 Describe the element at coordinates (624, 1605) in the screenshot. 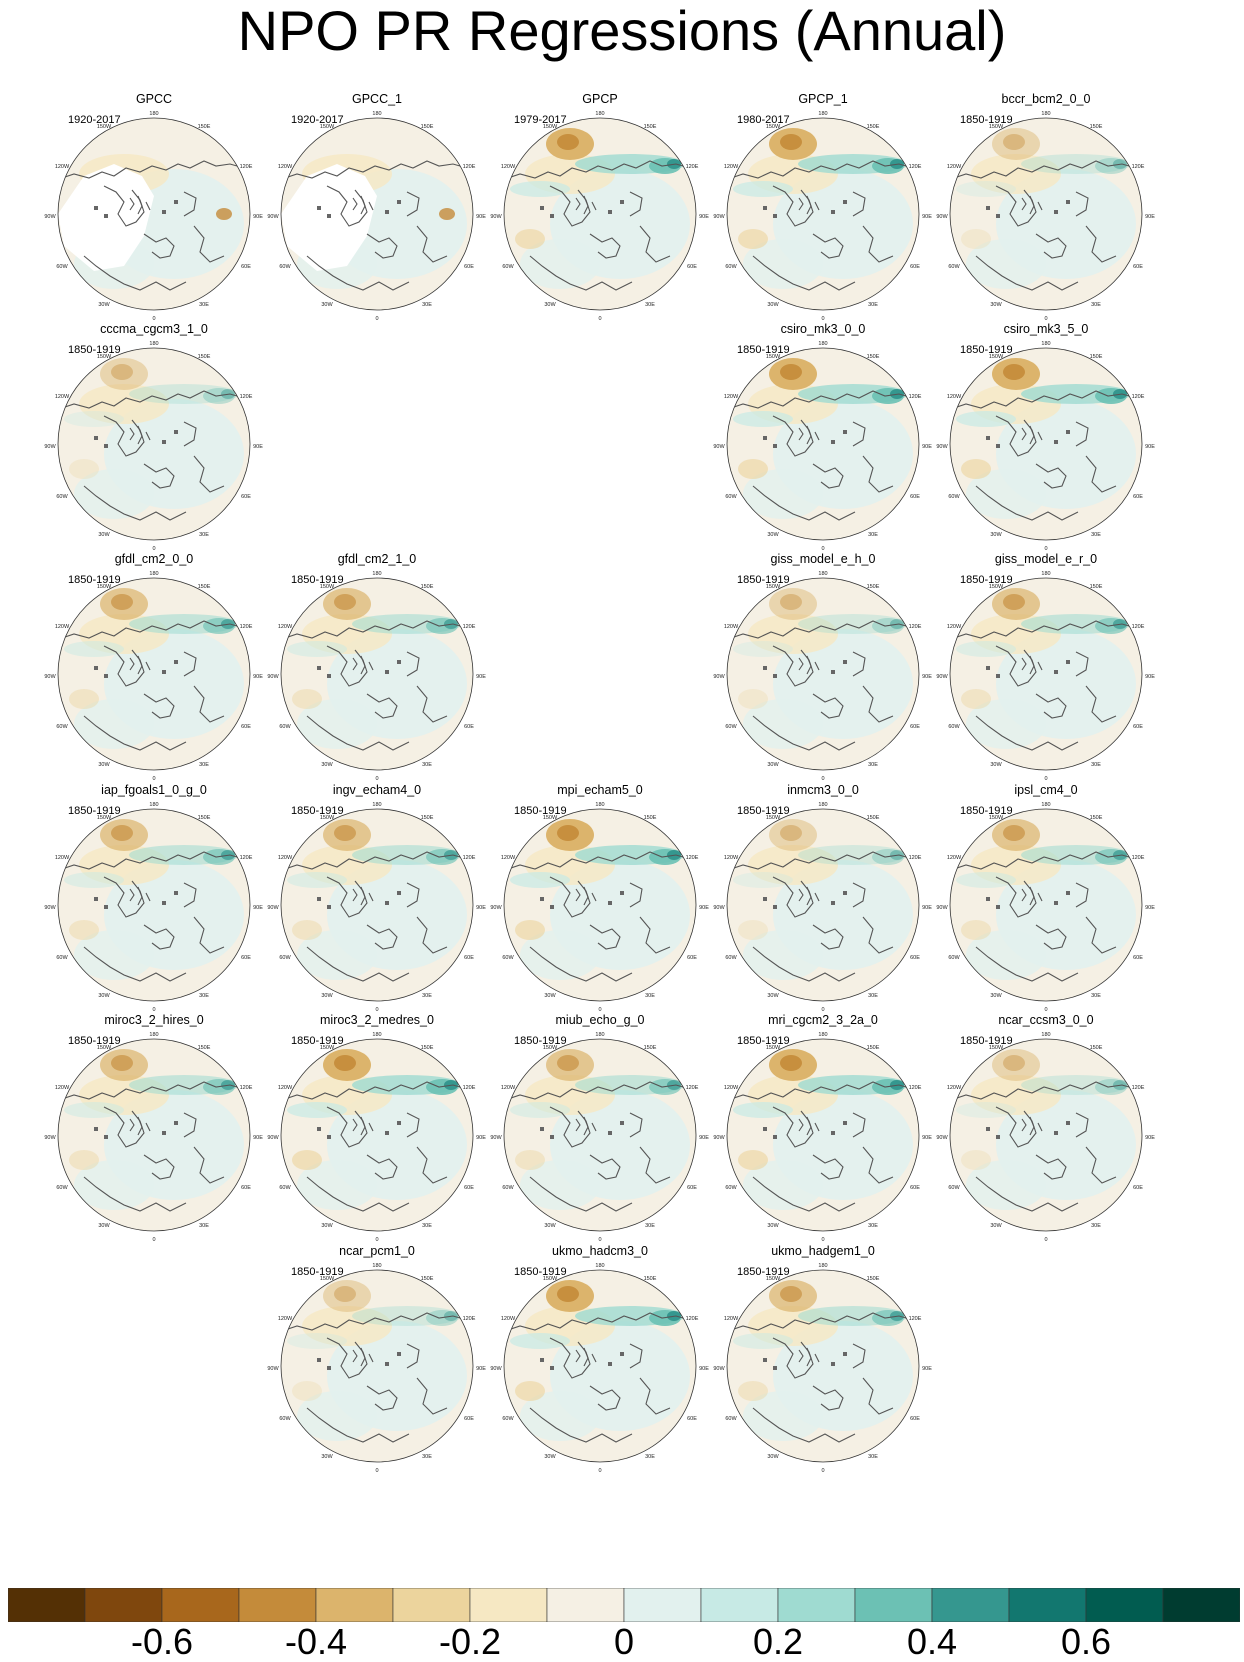

I see `colorbar` at that location.